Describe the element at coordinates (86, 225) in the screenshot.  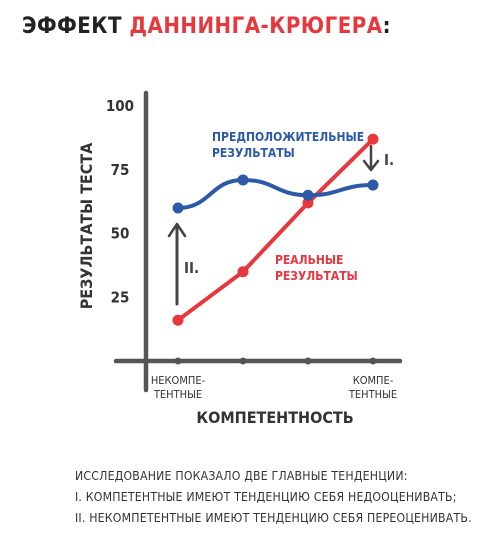
I see `y-axis-title: РЕЗУЛЬТАТЫ ТЕСТА` at that location.